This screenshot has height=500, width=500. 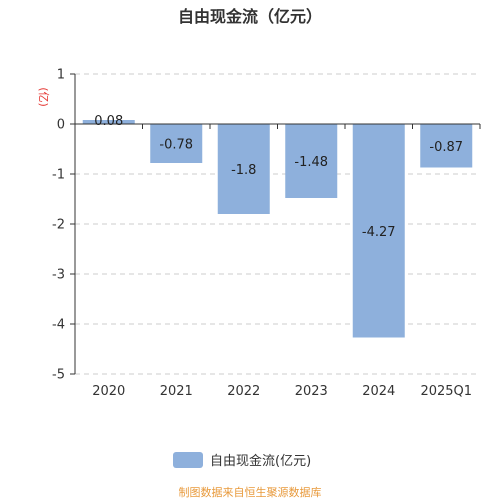 What do you see at coordinates (446, 391) in the screenshot?
I see `x-tick-label: 2025Q1` at bounding box center [446, 391].